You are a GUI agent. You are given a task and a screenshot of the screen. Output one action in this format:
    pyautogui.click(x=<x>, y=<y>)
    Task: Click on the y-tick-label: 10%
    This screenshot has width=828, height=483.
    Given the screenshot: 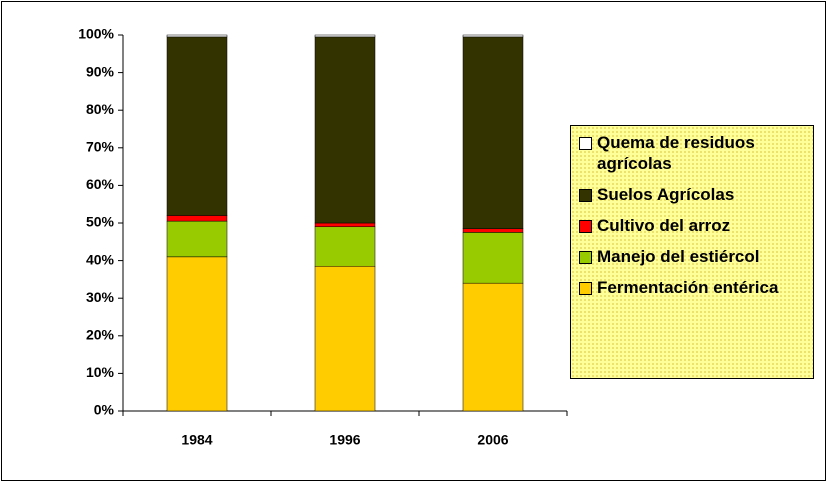 What is the action you would take?
    pyautogui.click(x=100, y=372)
    